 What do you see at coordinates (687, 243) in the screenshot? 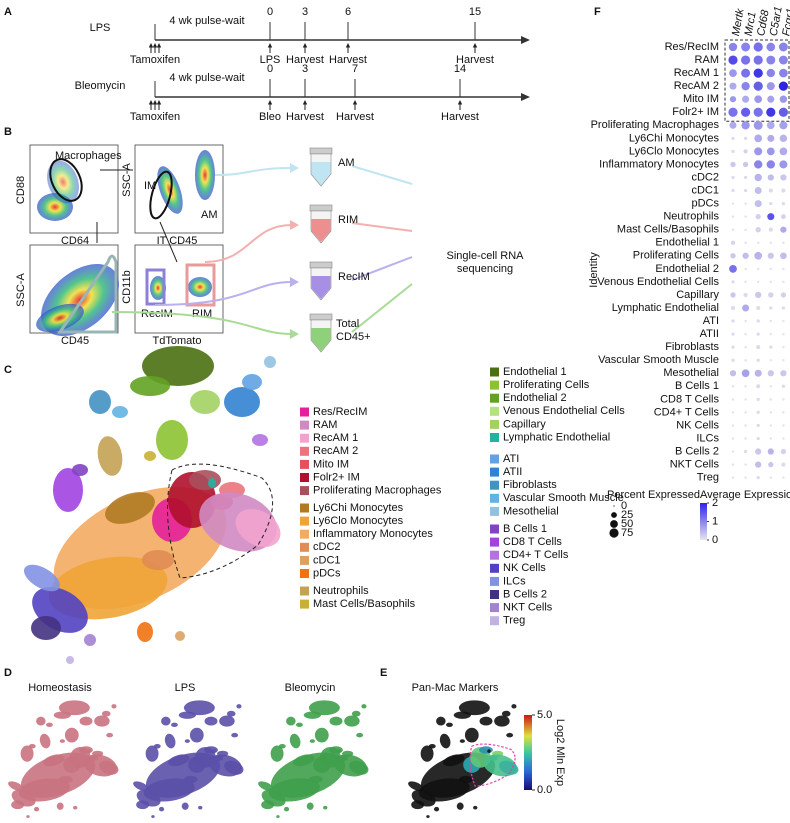
I see `row-label: Endothelial 1` at bounding box center [687, 243].